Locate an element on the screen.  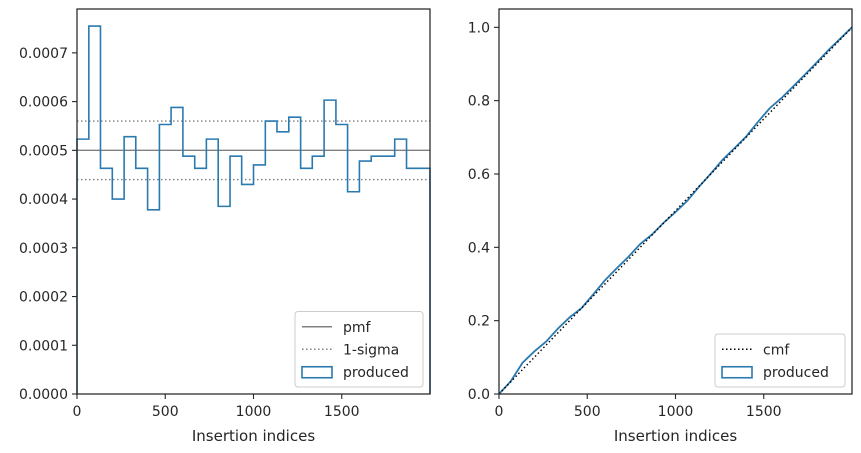
y-tick-label: 0.0007 is located at coordinates (43, 54).